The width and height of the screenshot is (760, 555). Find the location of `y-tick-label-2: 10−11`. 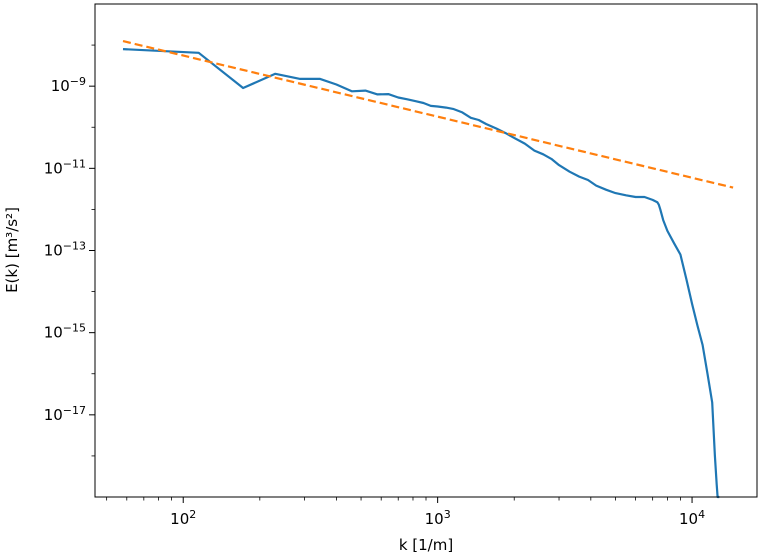

y-tick-label-2: 10−11 is located at coordinates (65, 167).